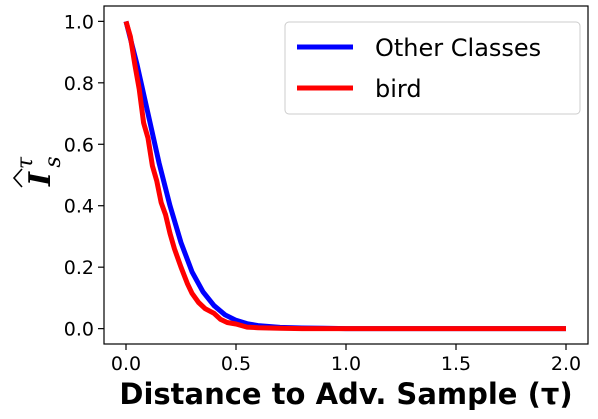 The height and width of the screenshot is (419, 598). Describe the element at coordinates (456, 364) in the screenshot. I see `x-tick-label: 1.5` at that location.